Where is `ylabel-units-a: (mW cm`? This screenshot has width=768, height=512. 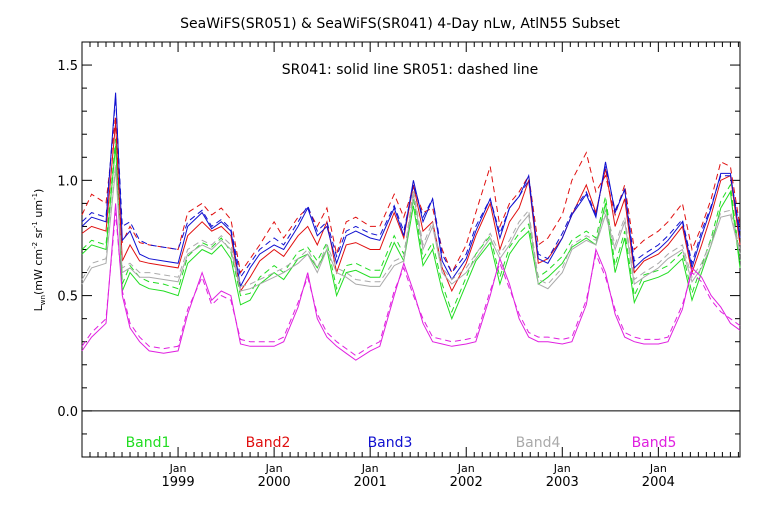
ylabel-units-a: (mW cm is located at coordinates (38, 272).